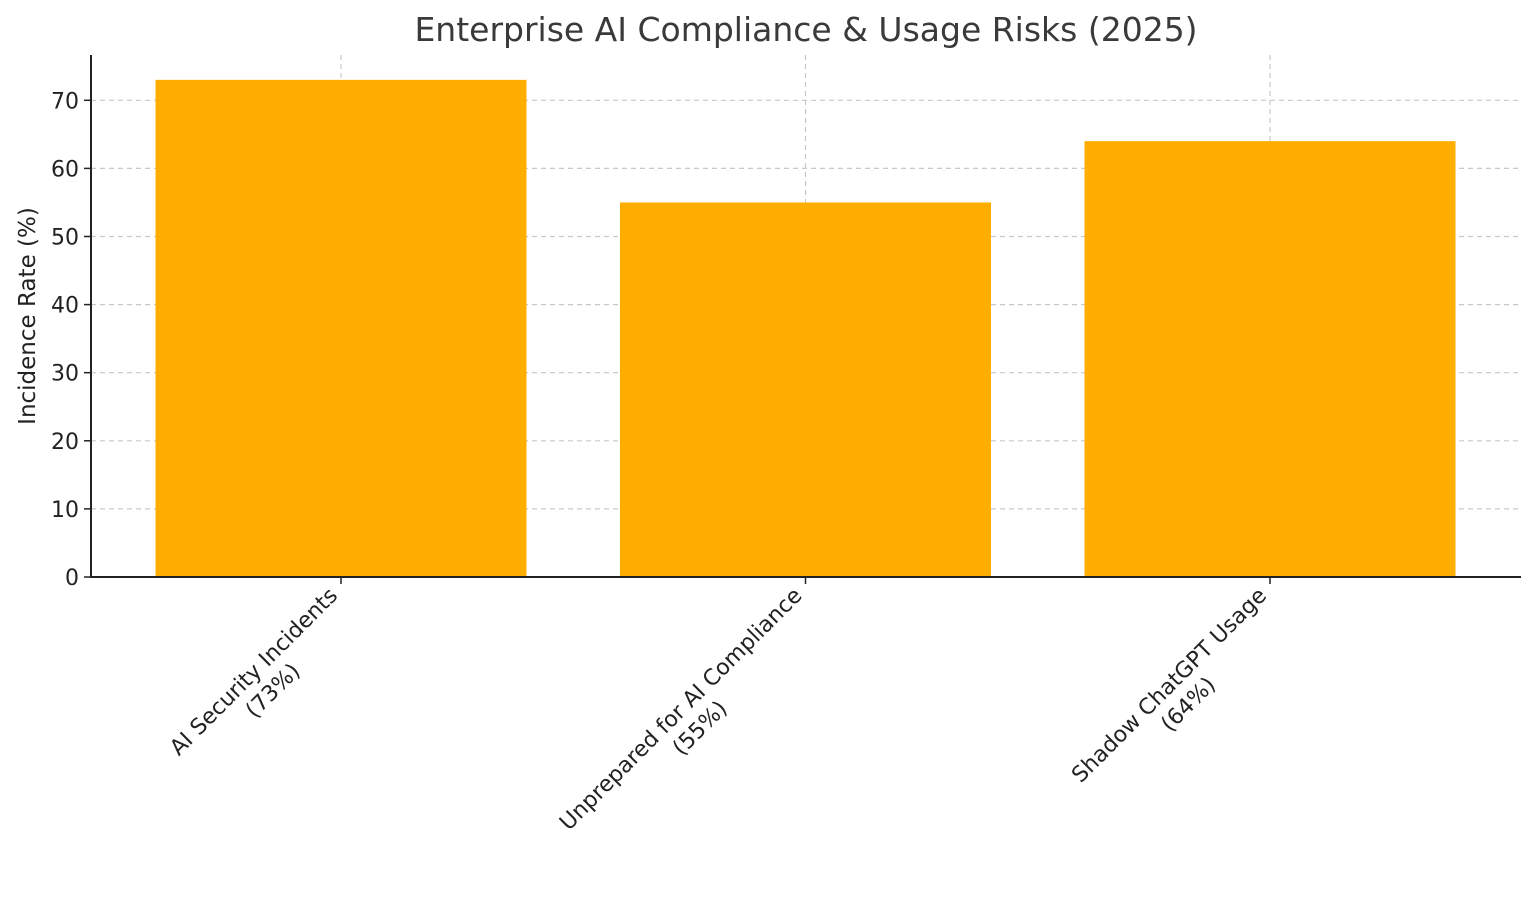 The width and height of the screenshot is (1536, 916). I want to click on y-tick-label: 70, so click(65, 101).